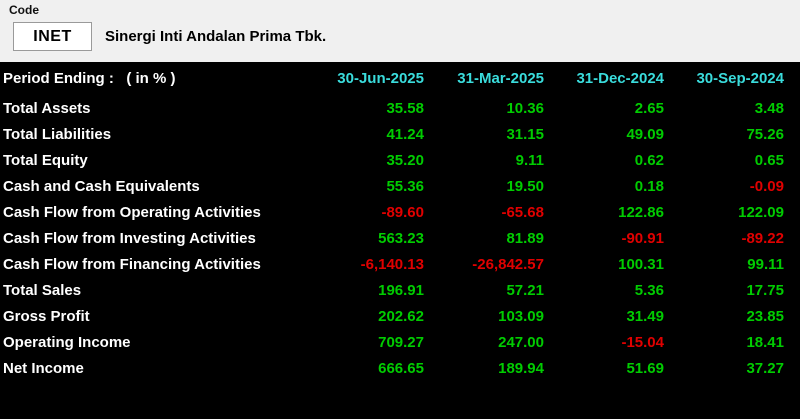 The height and width of the screenshot is (419, 800). I want to click on value-cell: 122.09, so click(761, 212).